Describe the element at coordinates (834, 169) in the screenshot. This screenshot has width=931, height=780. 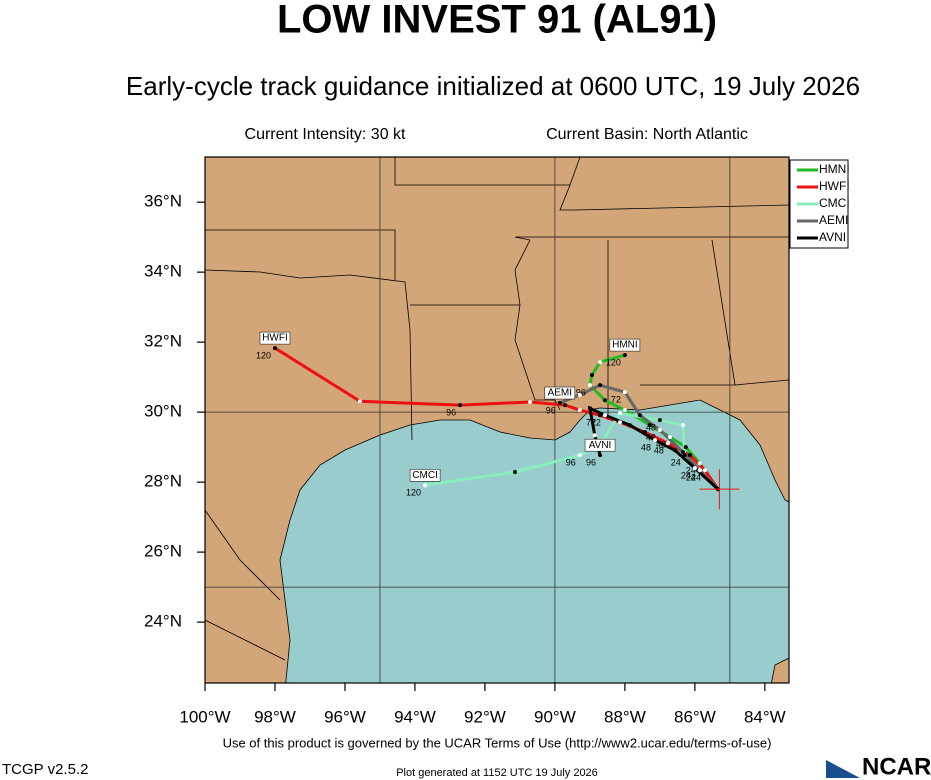
I see `legend-label: HMNI` at that location.